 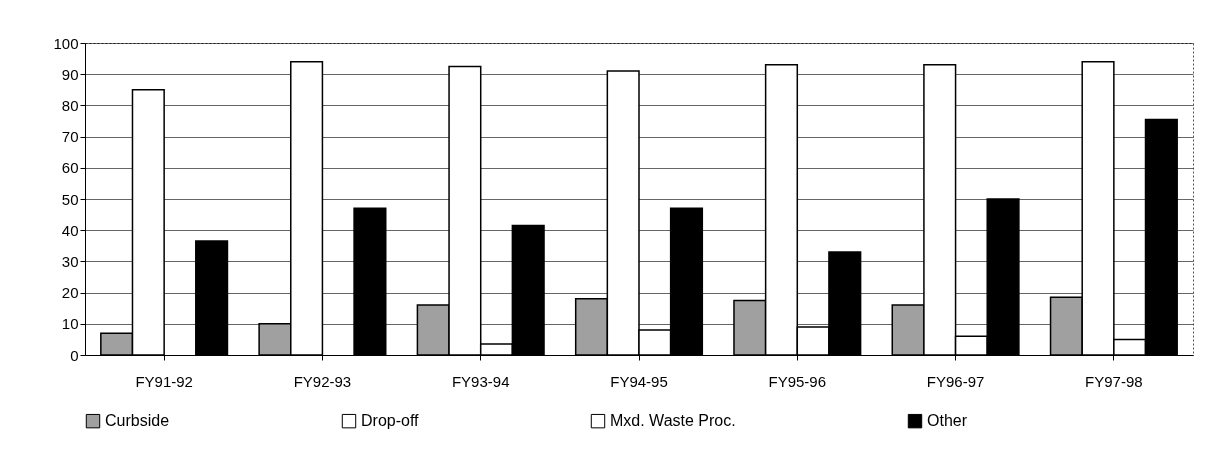 What do you see at coordinates (70, 199) in the screenshot?
I see `y-tick-label: 50` at bounding box center [70, 199].